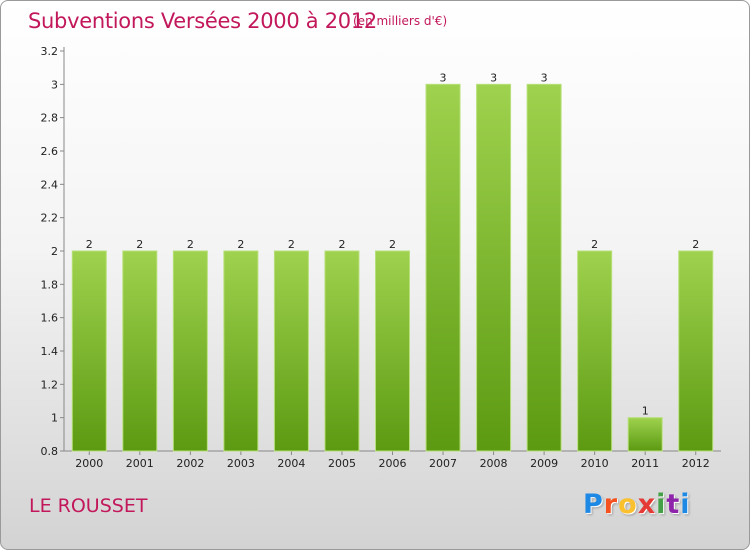  What do you see at coordinates (342, 351) in the screenshot?
I see `bar-2005` at bounding box center [342, 351].